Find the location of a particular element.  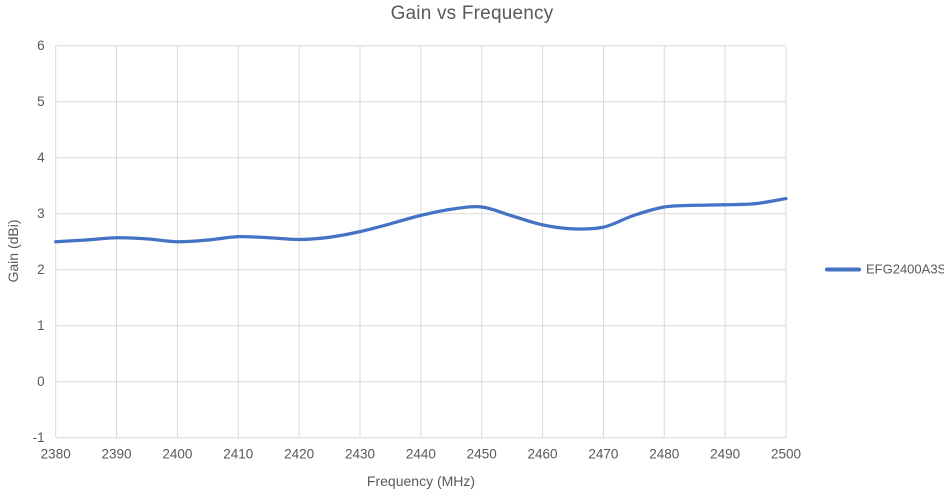

chart-title: Gain vs Frequency is located at coordinates (472, 13).